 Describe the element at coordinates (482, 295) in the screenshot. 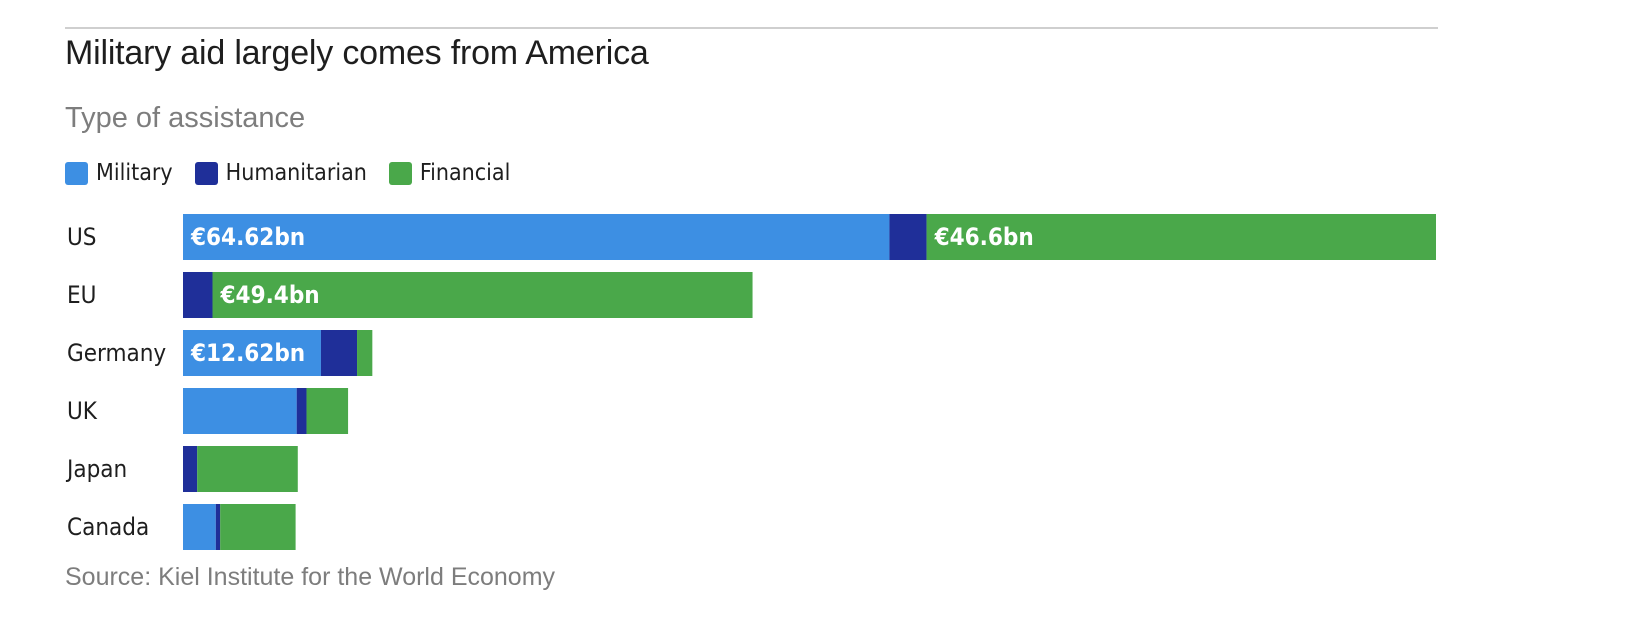

I see `bar-eu-financial` at that location.